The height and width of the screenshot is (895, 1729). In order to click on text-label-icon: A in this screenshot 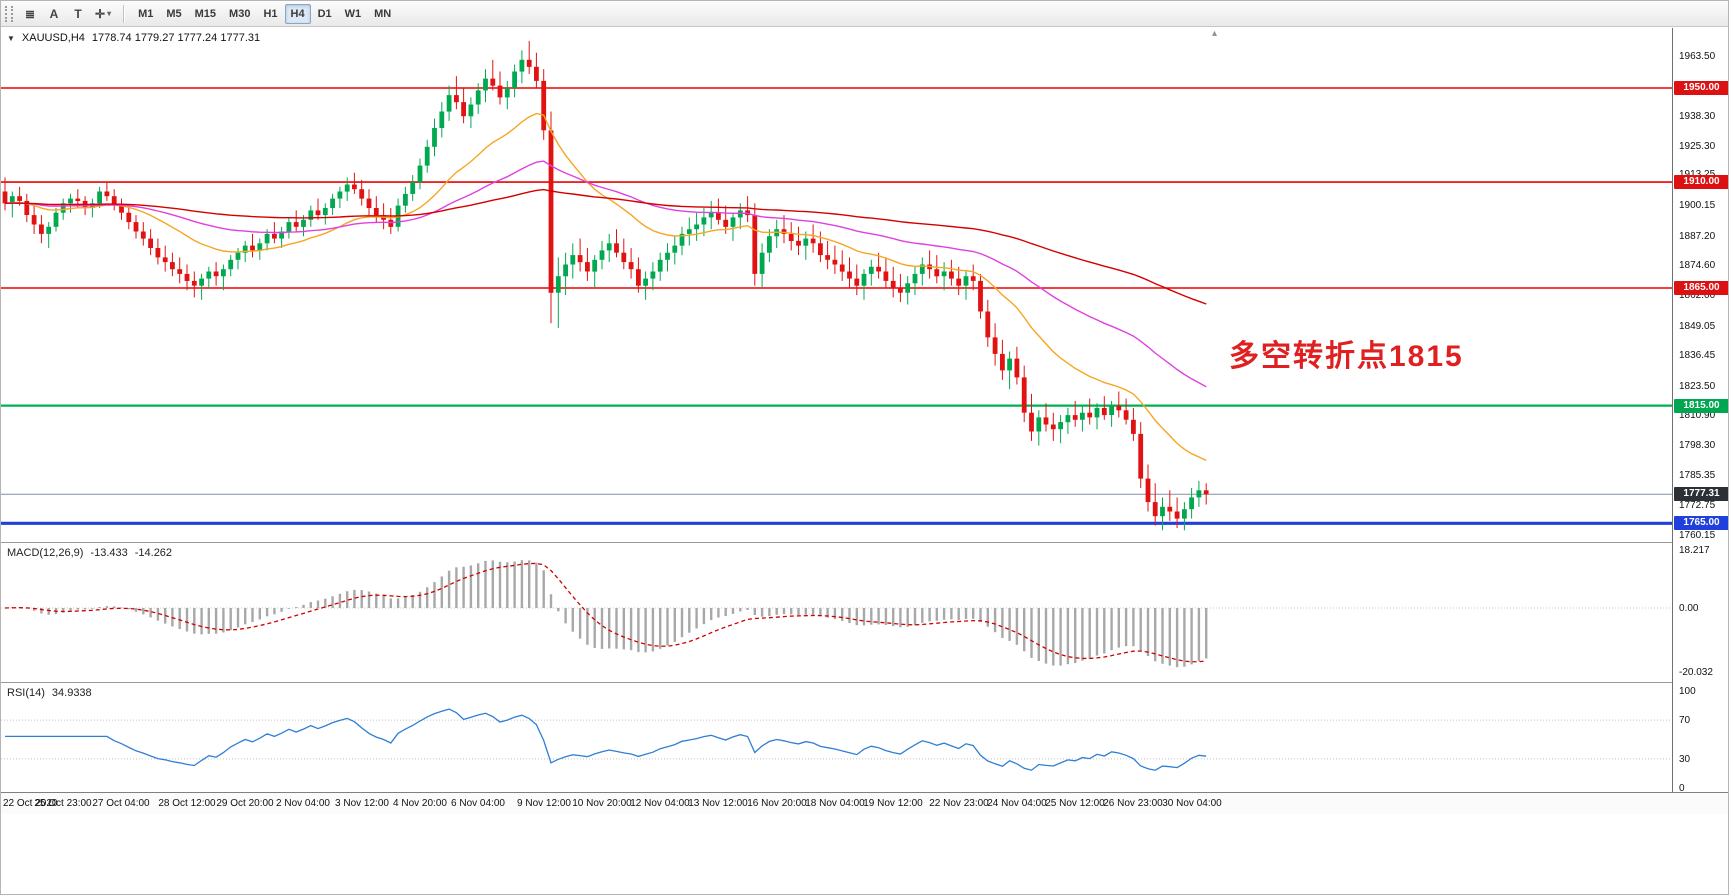, I will do `click(54, 13)`.